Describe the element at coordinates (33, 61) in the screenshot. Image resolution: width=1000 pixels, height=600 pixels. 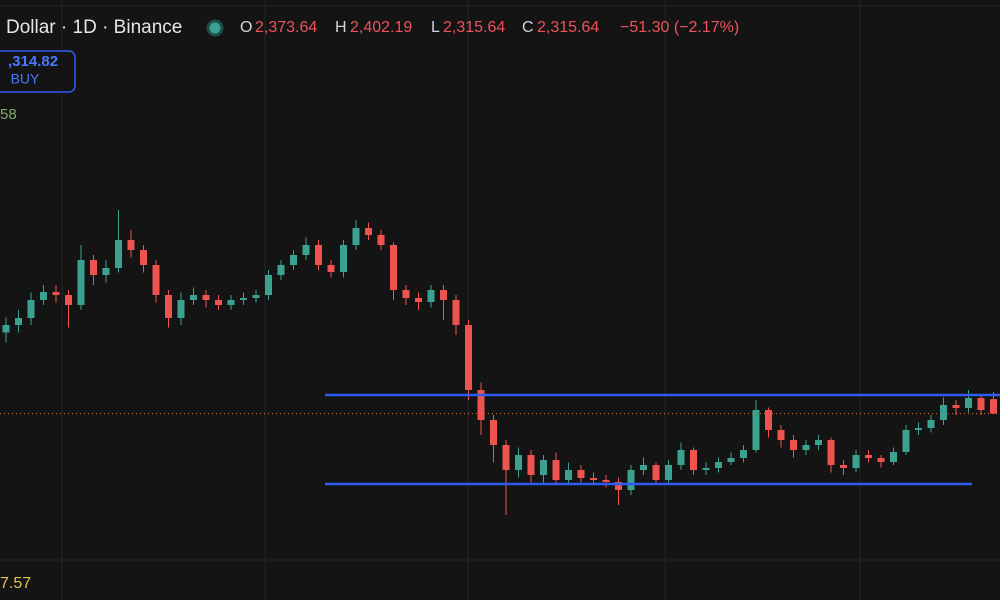
I see `buy-price: ,314.82` at that location.